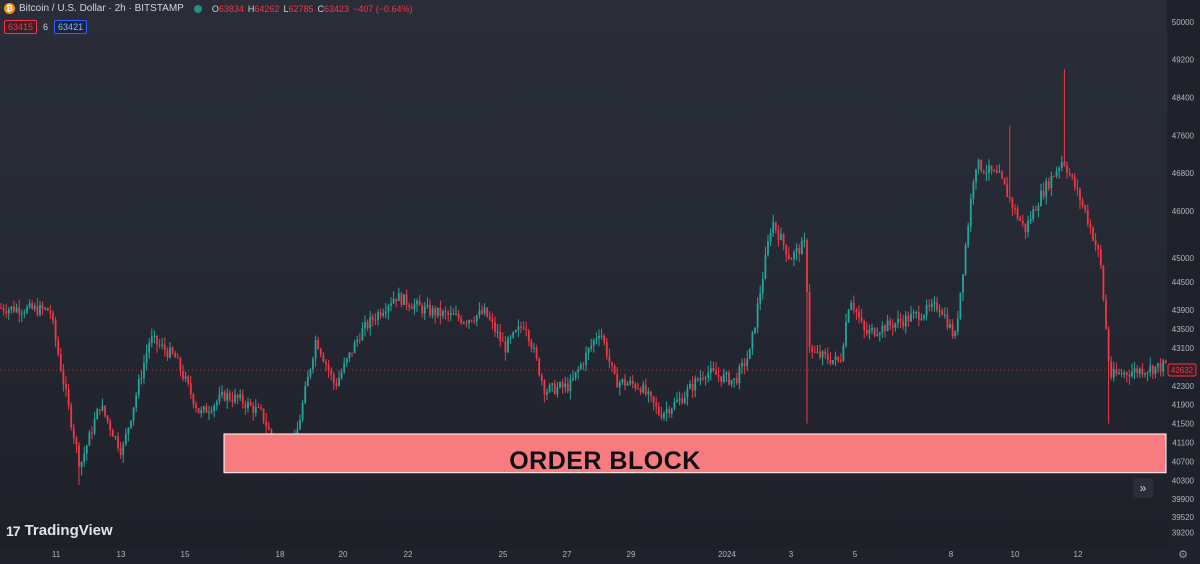  Describe the element at coordinates (71, 27) in the screenshot. I see `buy-button: 63421` at that location.